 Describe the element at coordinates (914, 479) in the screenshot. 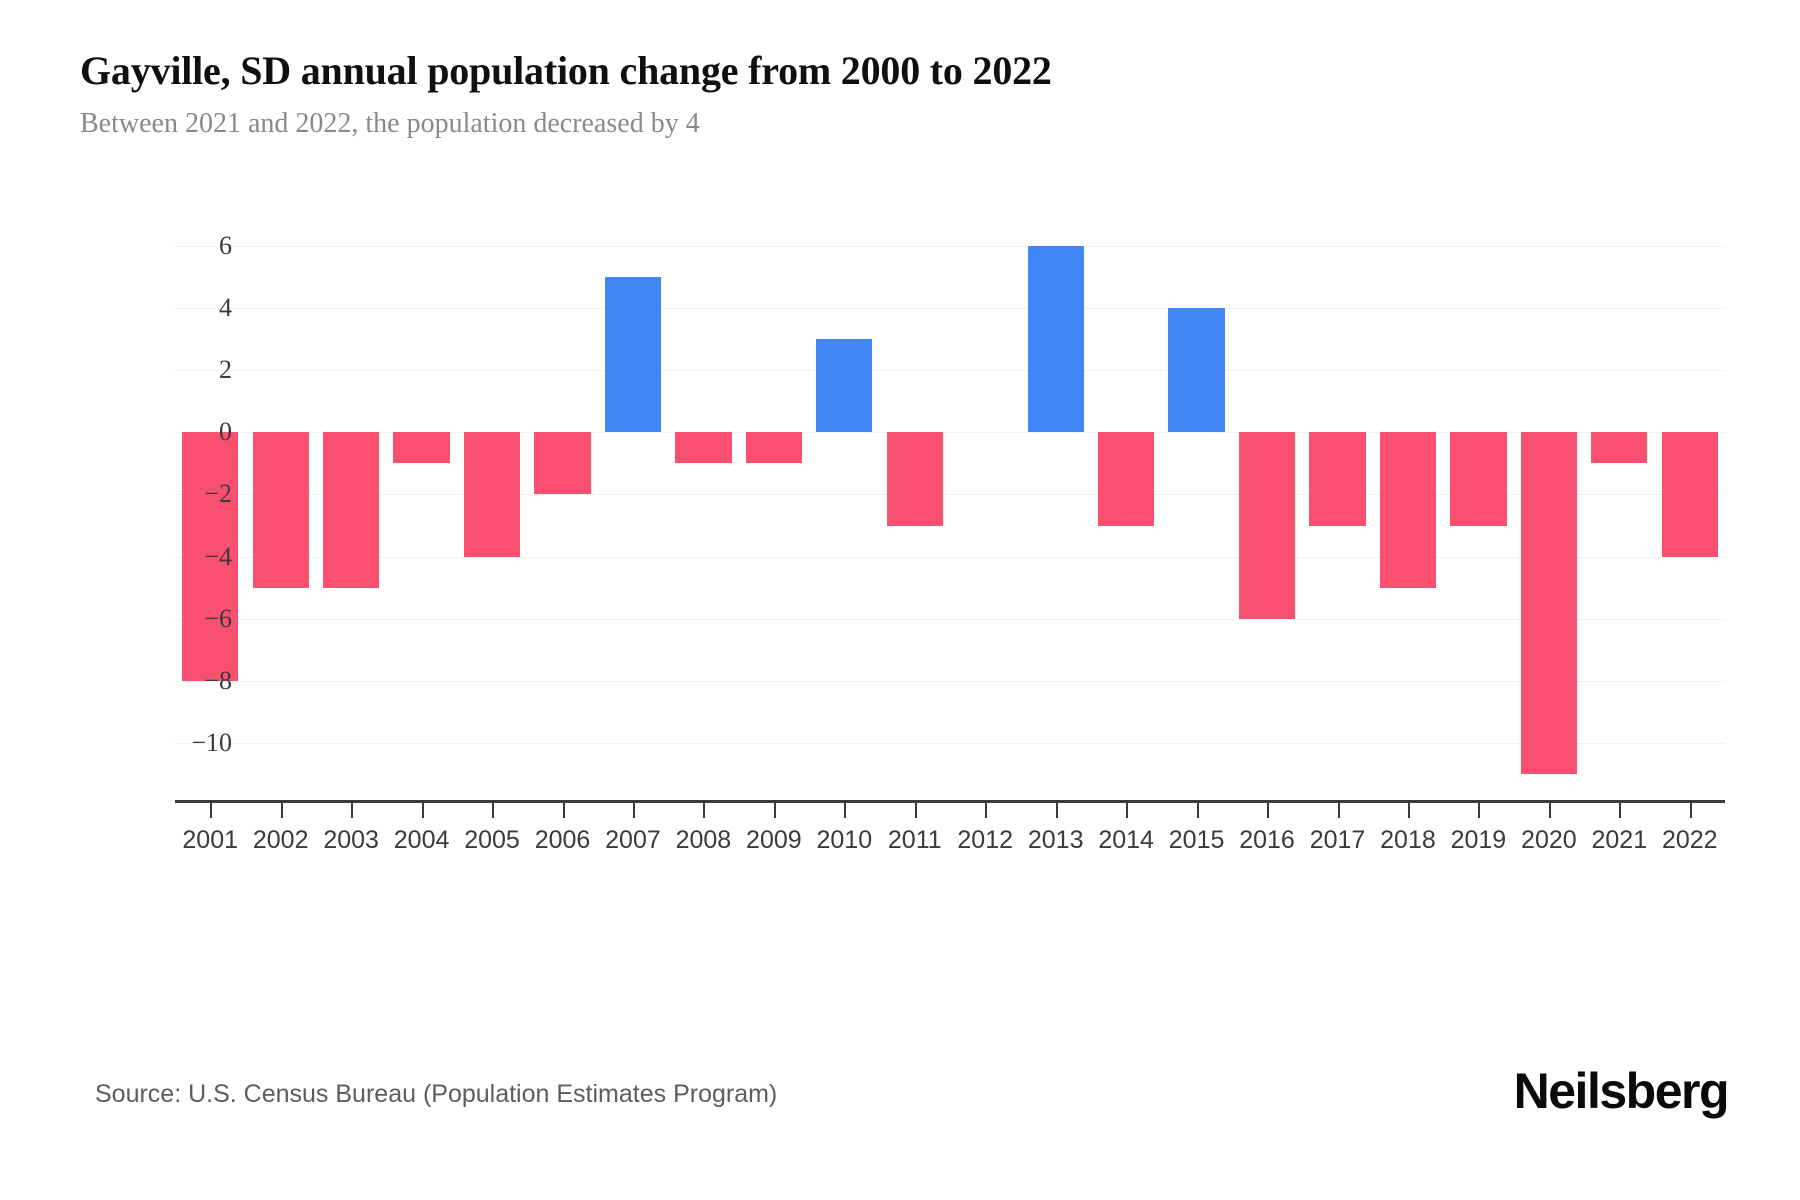

I see `bar-2011` at that location.